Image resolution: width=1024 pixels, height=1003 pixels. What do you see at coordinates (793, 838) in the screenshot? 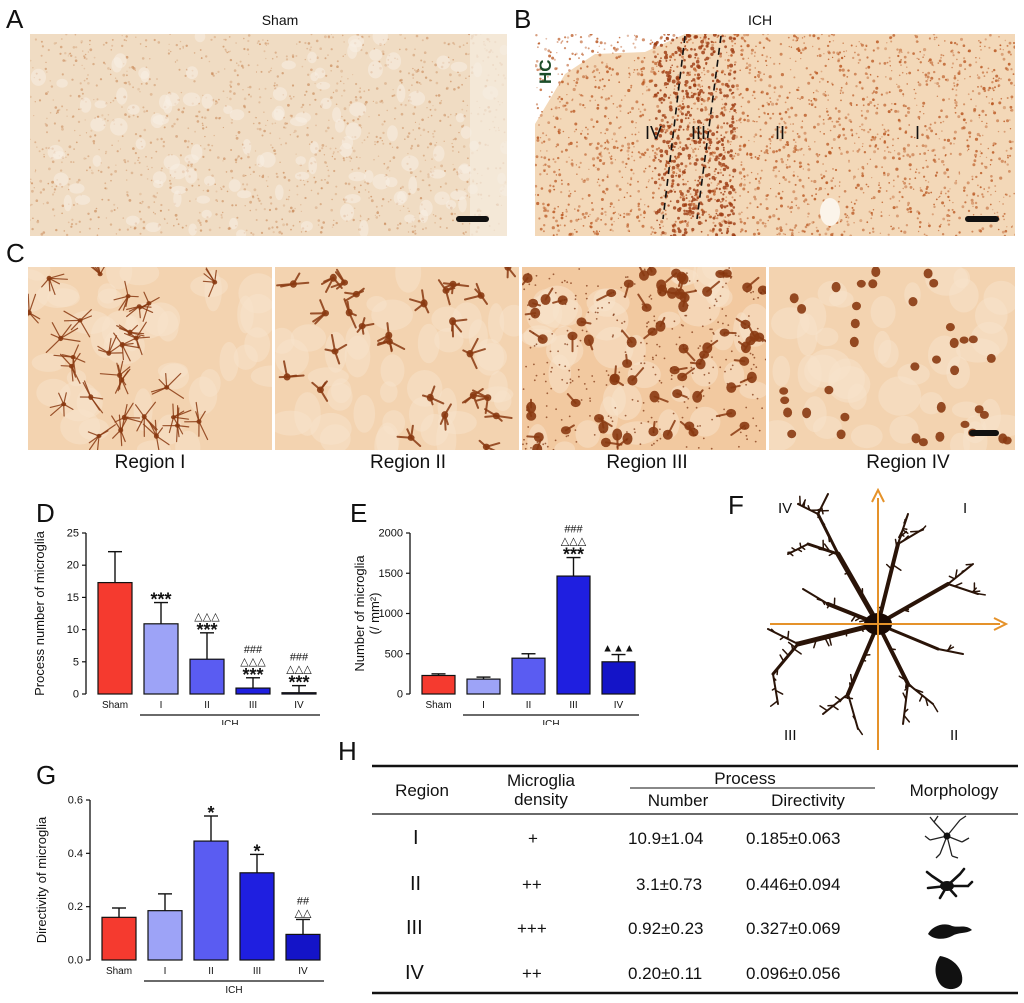
I see `row-1-directivity: 0.185±0.063` at bounding box center [793, 838].